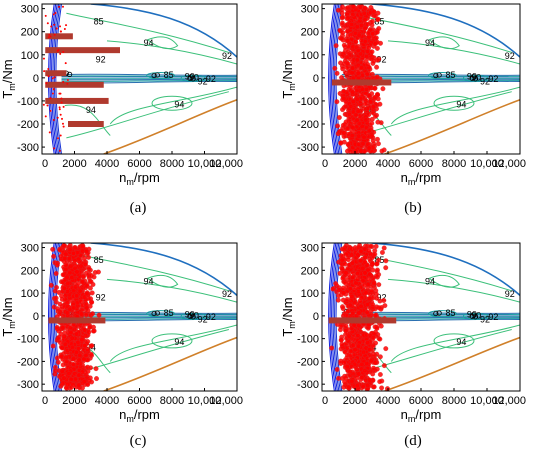 The image size is (550, 460). I want to click on x-tick-label: 8000, so click(172, 401).